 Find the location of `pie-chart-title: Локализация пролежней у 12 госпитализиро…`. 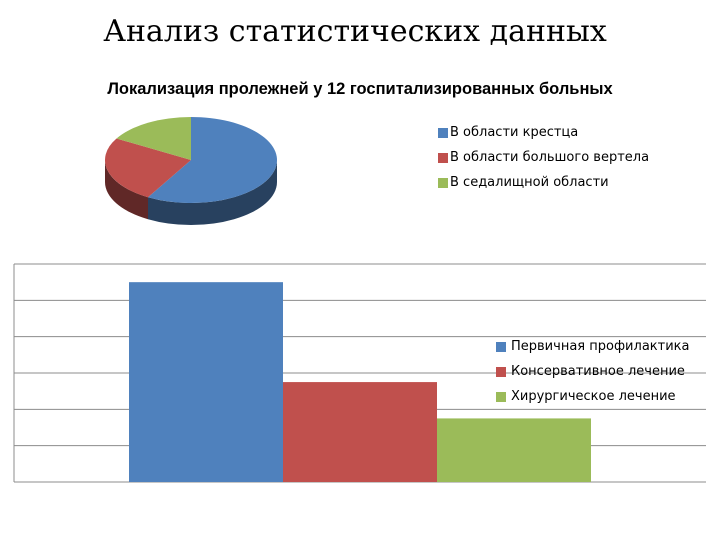

pie-chart-title: Локализация пролежней у 12 госпитализиро… is located at coordinates (360, 89).